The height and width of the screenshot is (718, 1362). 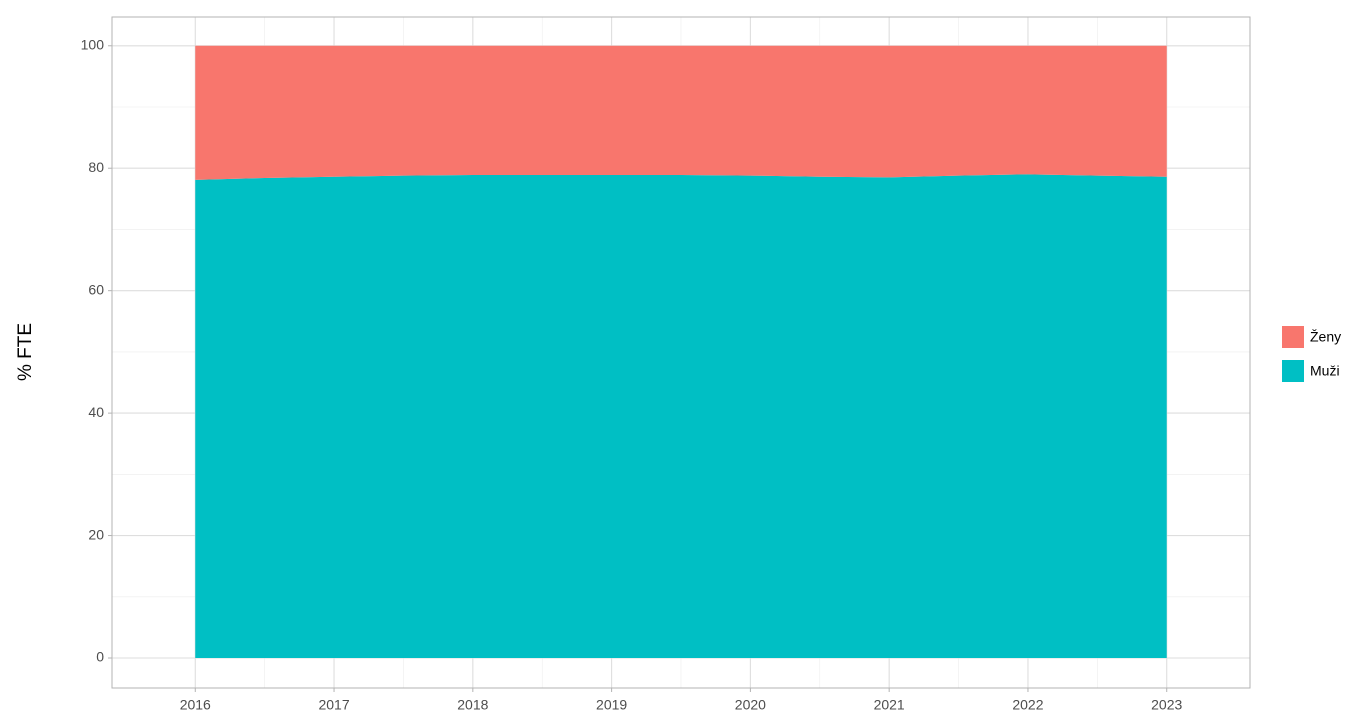 What do you see at coordinates (889, 705) in the screenshot?
I see `x-tick-label: 2021` at bounding box center [889, 705].